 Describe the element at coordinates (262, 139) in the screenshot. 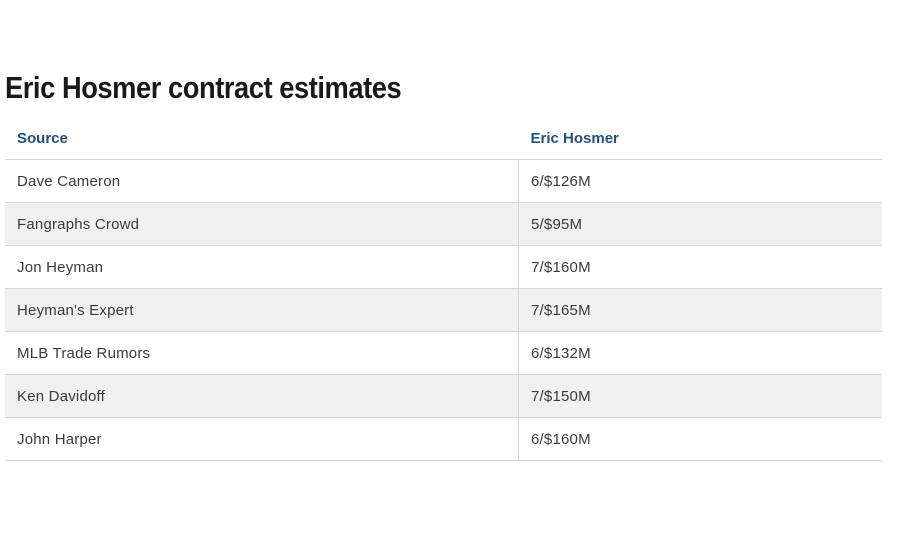

I see `column-header-source: Source` at that location.